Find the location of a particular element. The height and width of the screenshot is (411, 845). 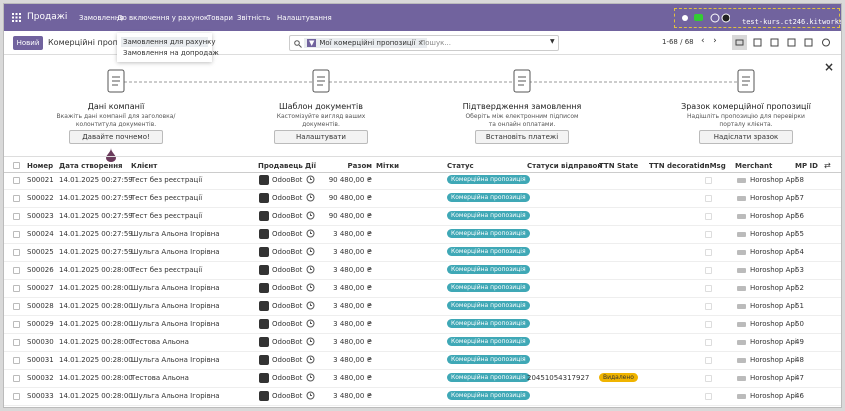

search-box: ▼ Мої комерційні пропозиції × Пошук... ▼ is located at coordinates (424, 43).